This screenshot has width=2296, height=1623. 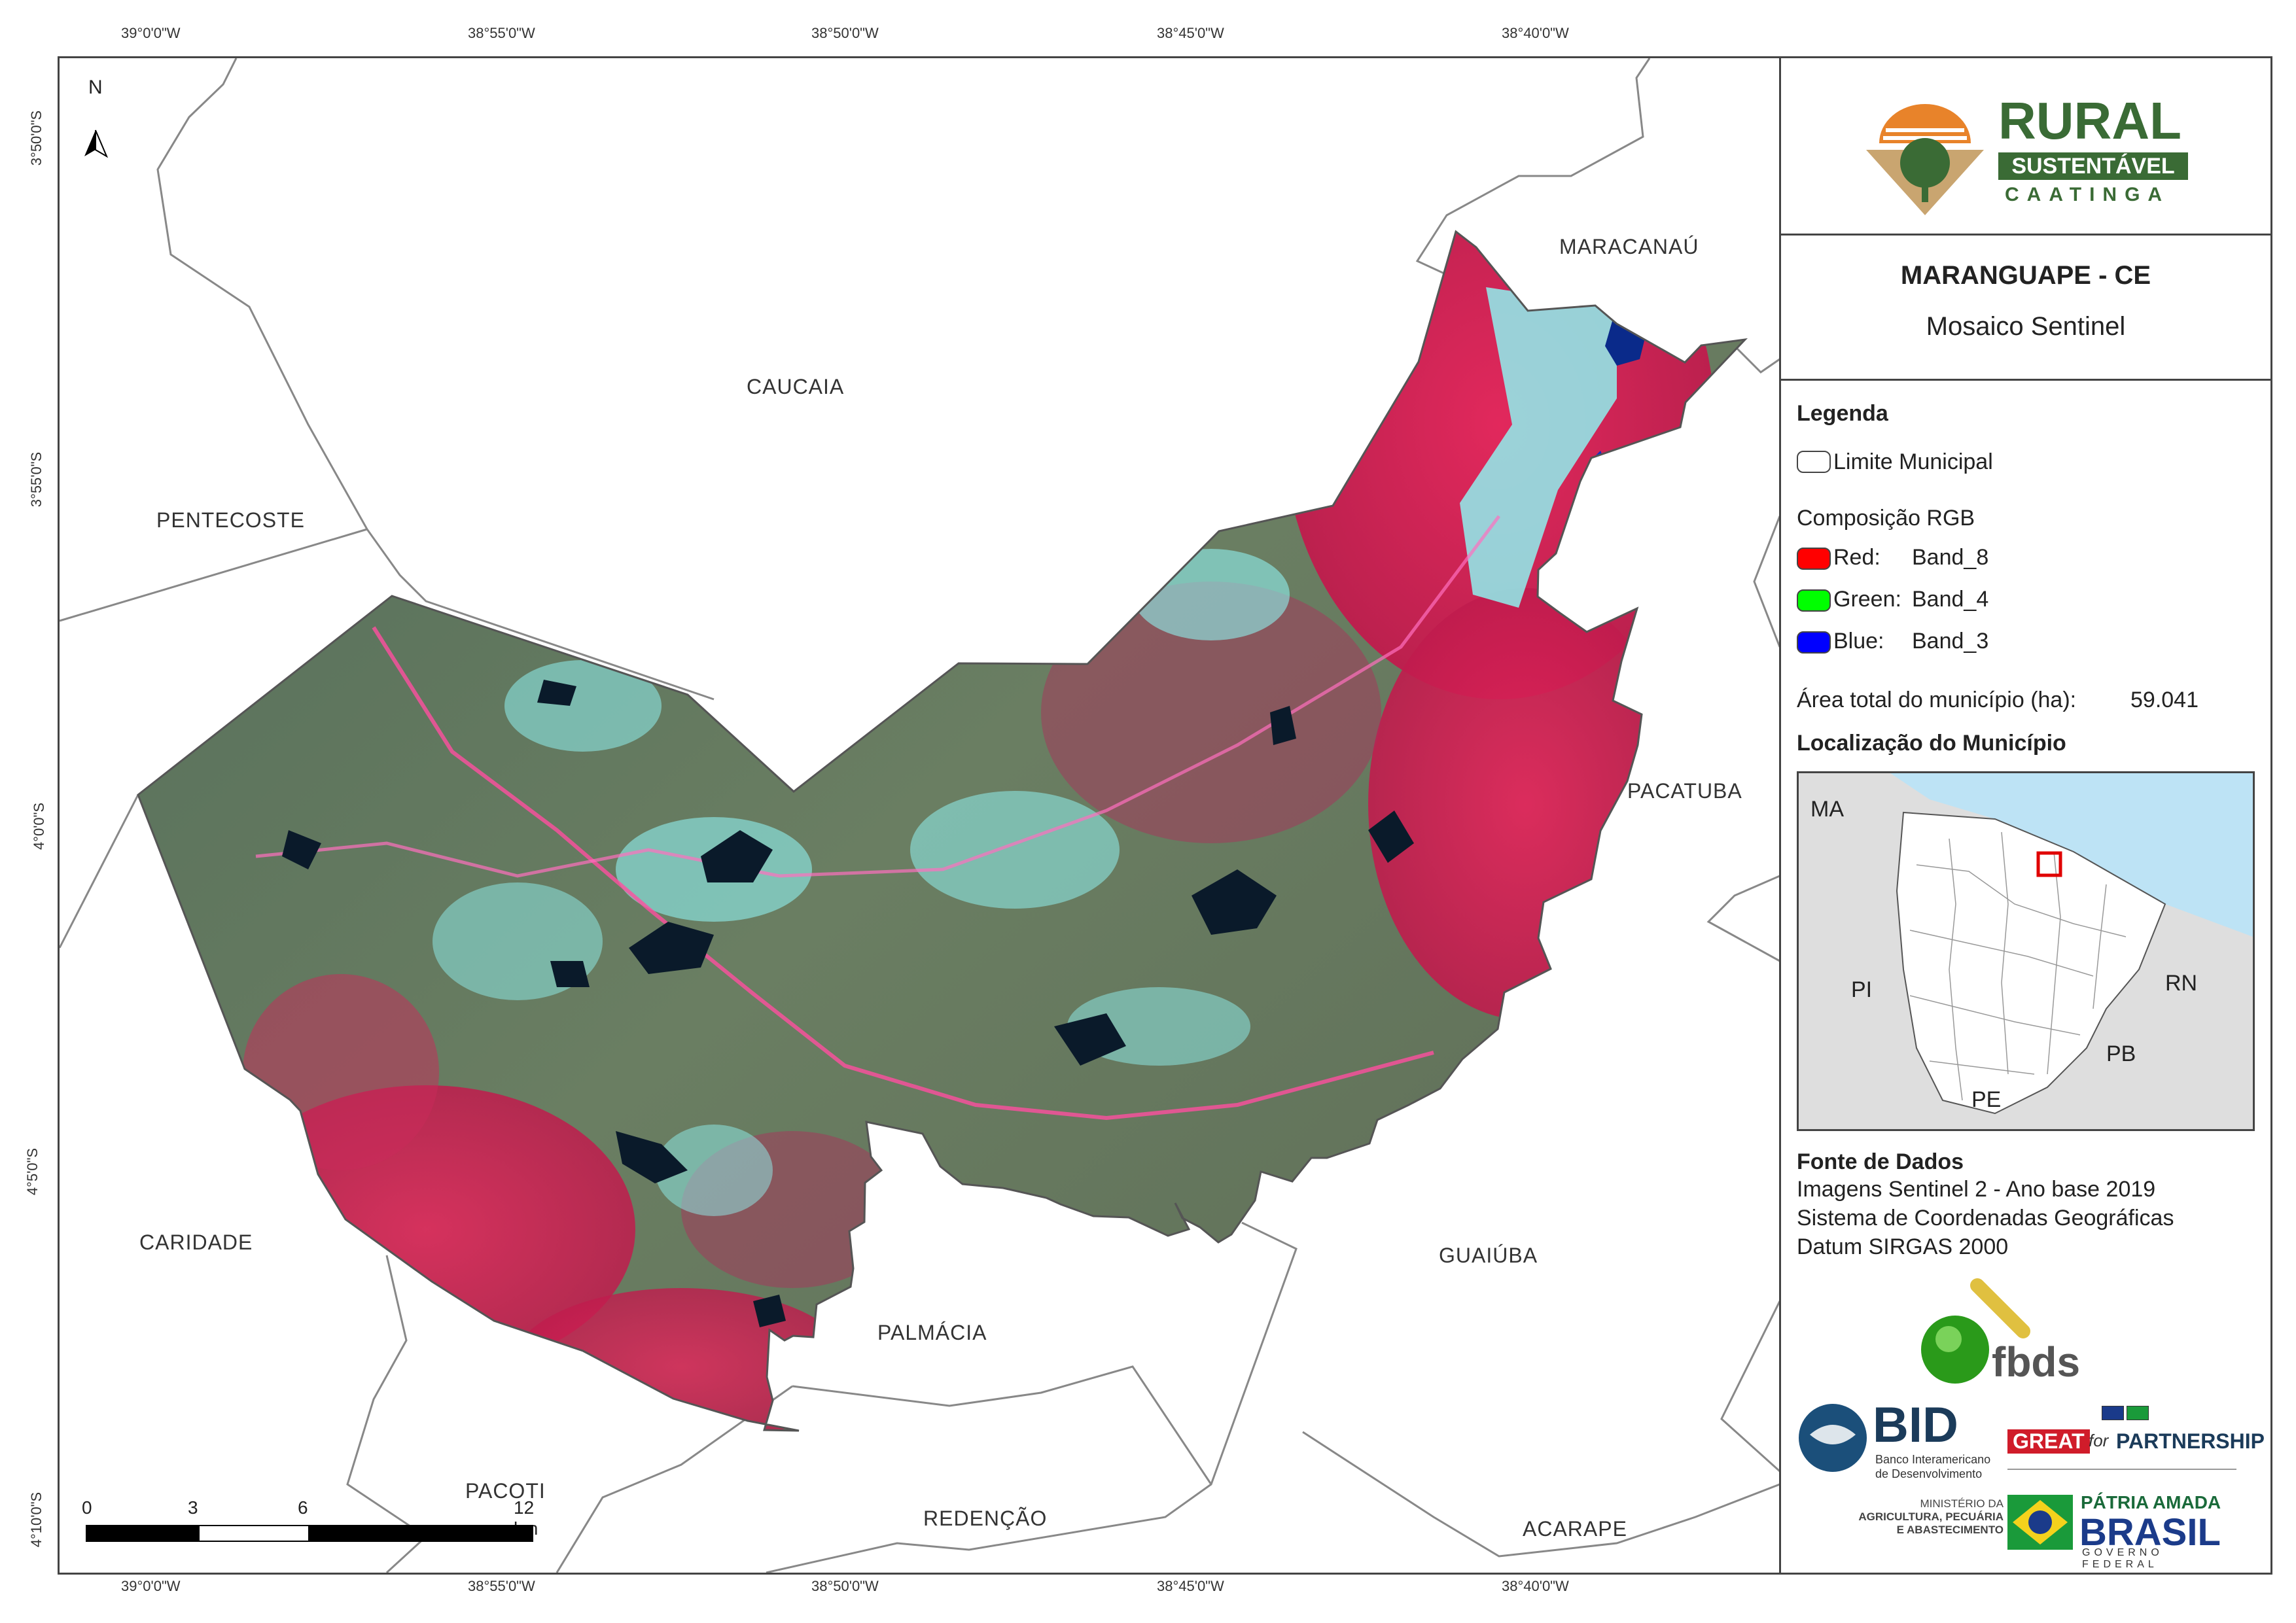 I want to click on coord-top-2: 38°55'0"W, so click(x=501, y=33).